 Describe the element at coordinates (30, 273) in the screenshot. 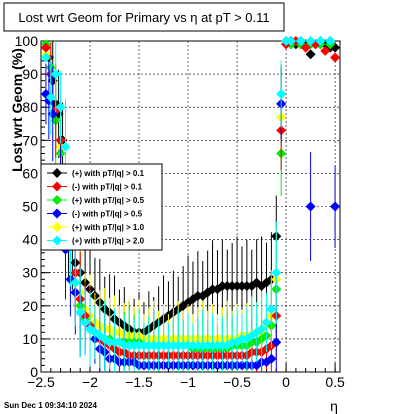

I see `y-tick-label: 30` at that location.